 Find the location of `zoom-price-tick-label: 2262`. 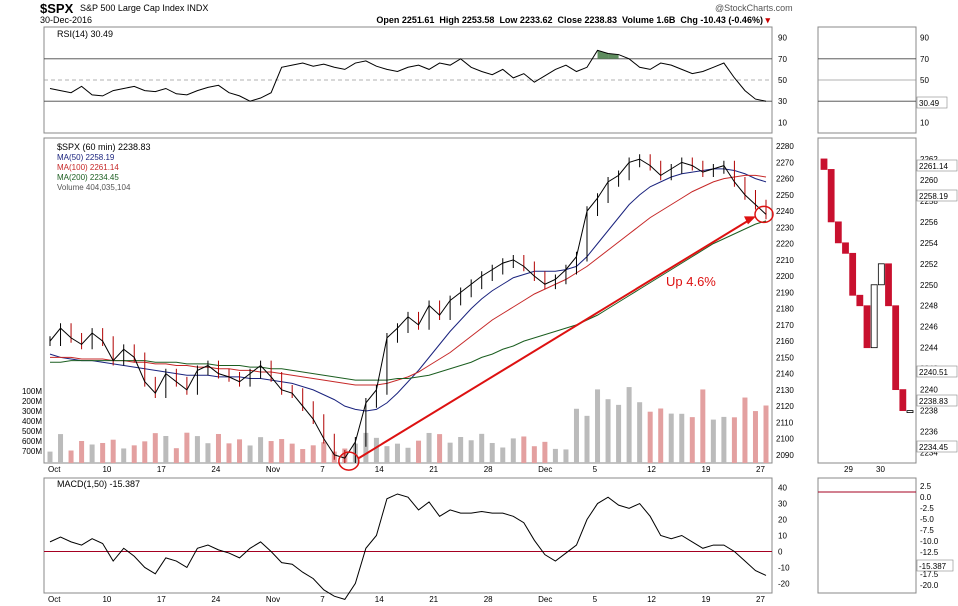

zoom-price-tick-label: 2262 is located at coordinates (929, 159).